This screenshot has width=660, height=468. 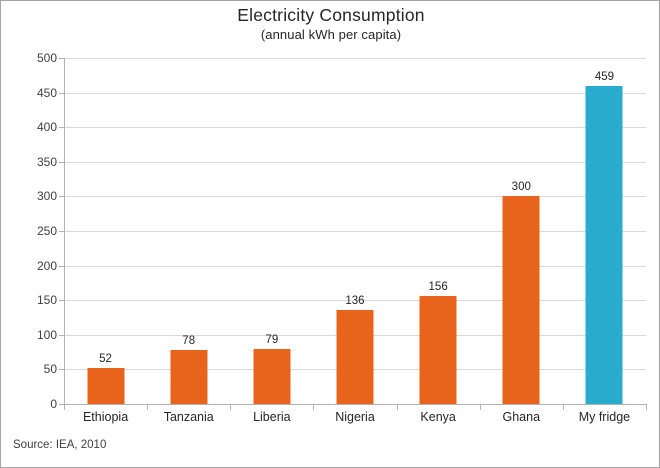 What do you see at coordinates (105, 417) in the screenshot?
I see `x-axis-tick-label: Ethiopia` at bounding box center [105, 417].